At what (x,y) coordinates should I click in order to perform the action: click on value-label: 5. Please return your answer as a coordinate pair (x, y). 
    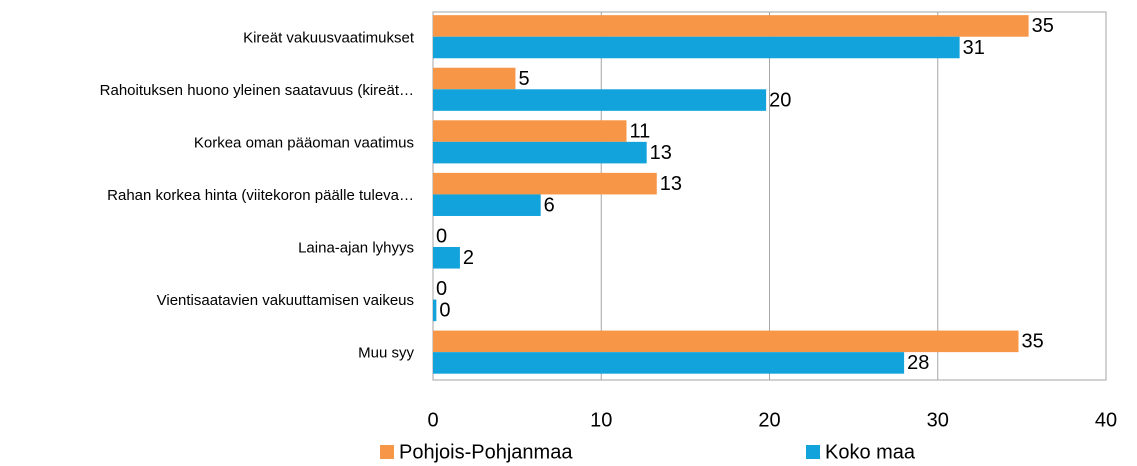
    Looking at the image, I should click on (523, 79).